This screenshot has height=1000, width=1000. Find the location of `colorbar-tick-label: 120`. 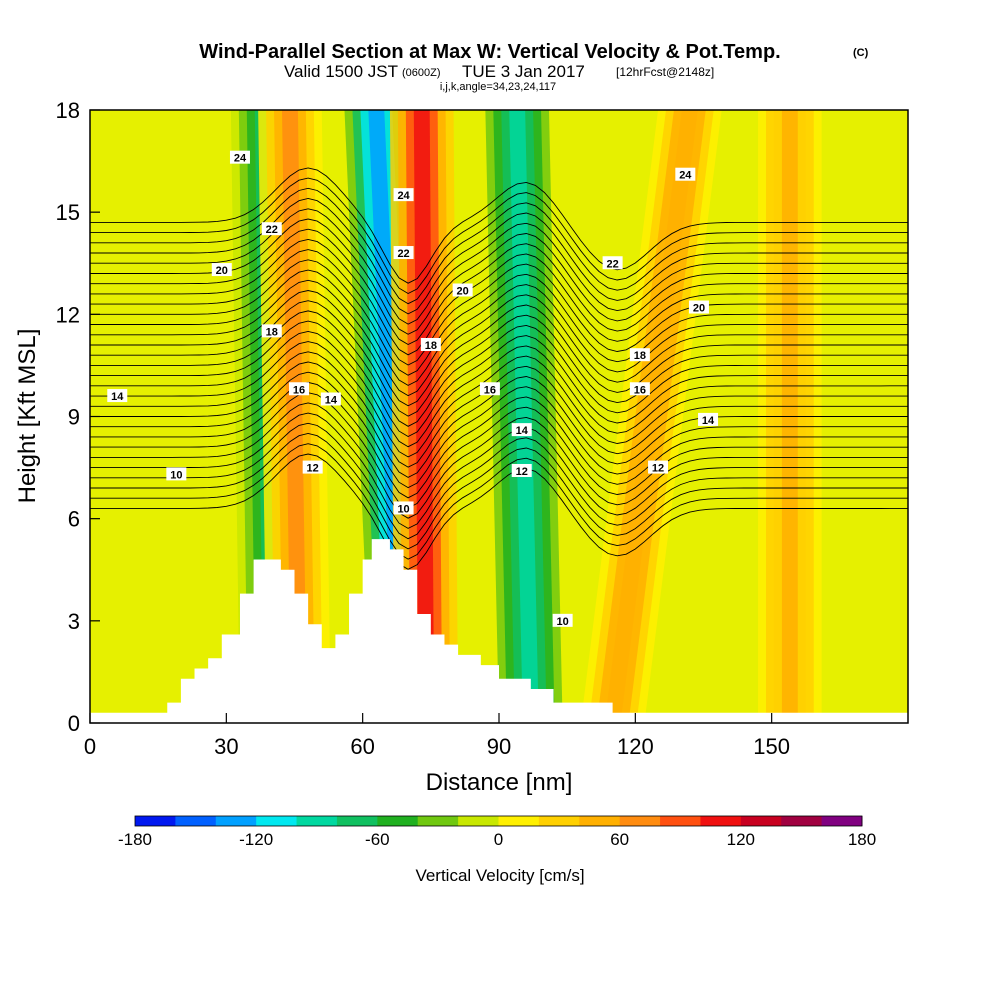

colorbar-tick-label: 120 is located at coordinates (741, 839).